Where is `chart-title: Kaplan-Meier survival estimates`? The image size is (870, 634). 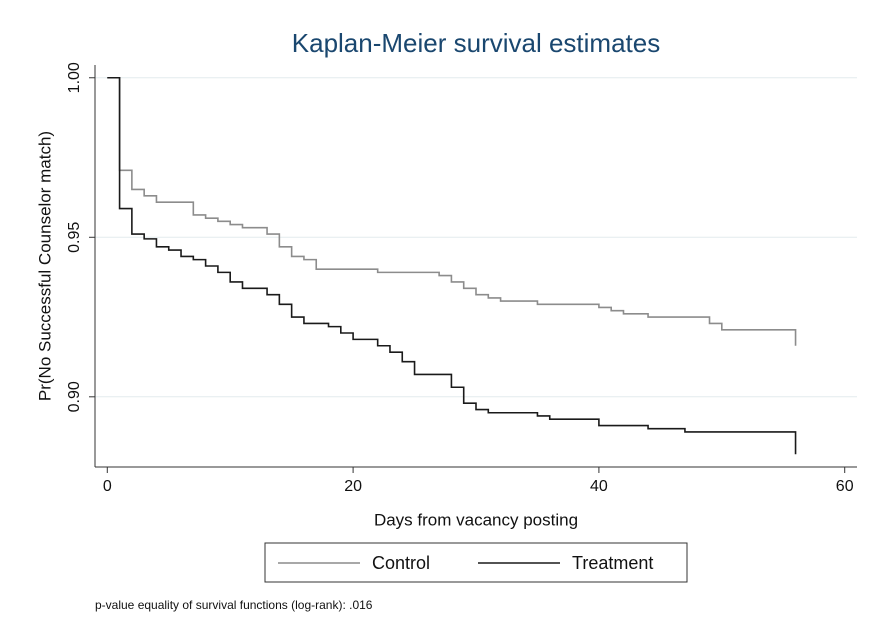
chart-title: Kaplan-Meier survival estimates is located at coordinates (476, 43).